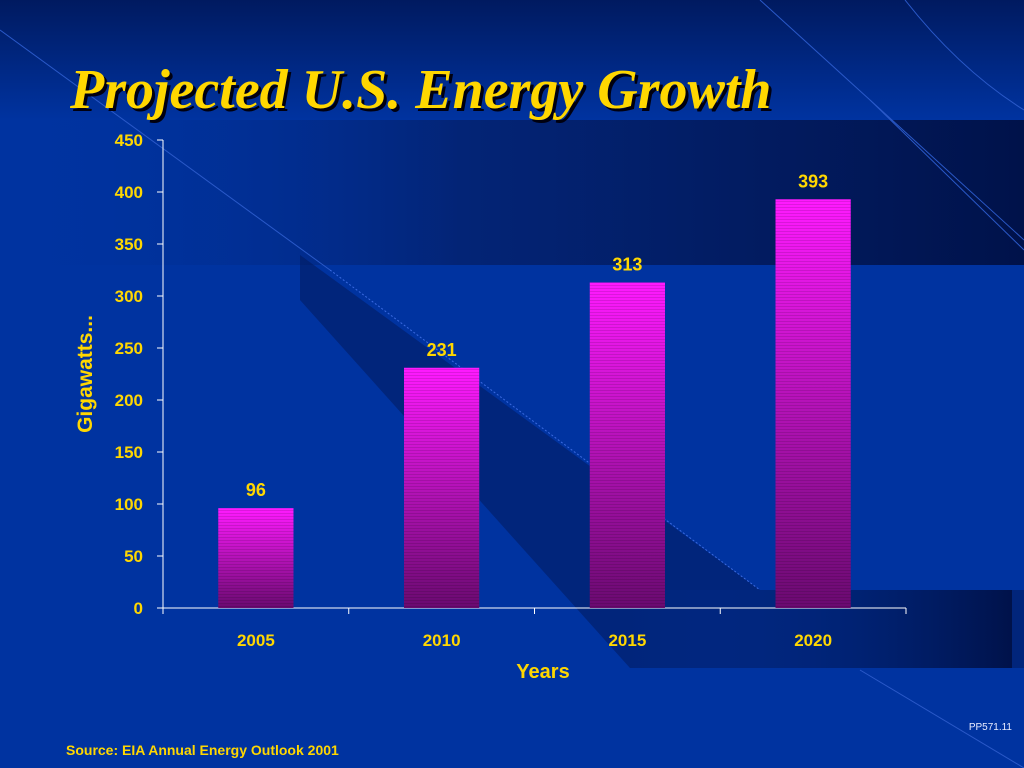 This screenshot has height=768, width=1024. Describe the element at coordinates (133, 556) in the screenshot. I see `y-tick-label: 50` at that location.